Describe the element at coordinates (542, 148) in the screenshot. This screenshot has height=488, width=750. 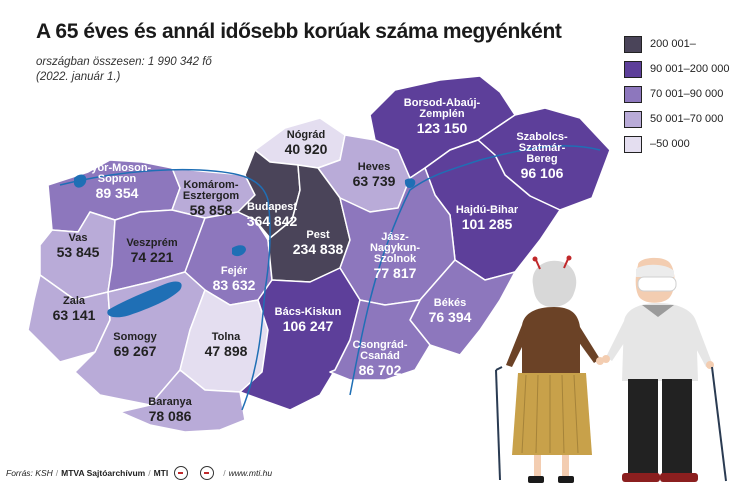
I see `county-name: Szatmár-` at that location.